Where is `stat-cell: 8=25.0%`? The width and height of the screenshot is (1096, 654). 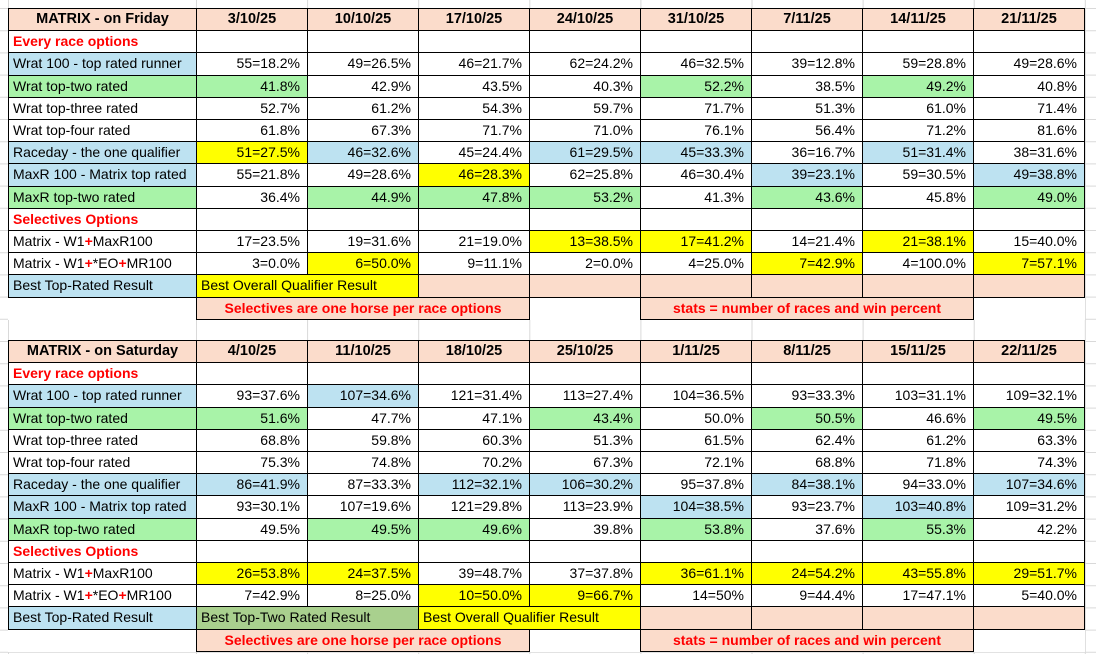
stat-cell: 8=25.0% is located at coordinates (363, 596).